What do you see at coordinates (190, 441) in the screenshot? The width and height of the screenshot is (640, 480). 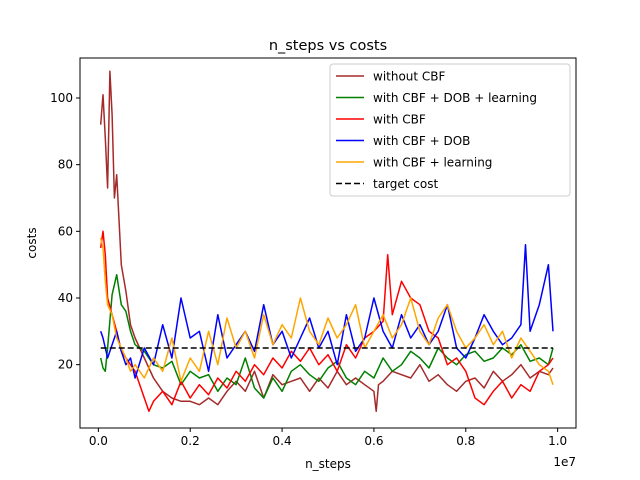 I see `x-tick-label: 0.2` at bounding box center [190, 441].